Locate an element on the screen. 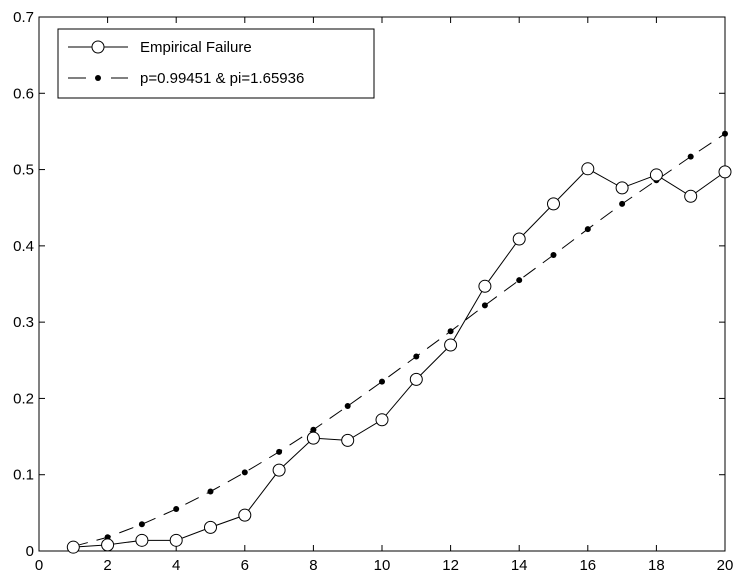 This screenshot has width=735, height=582. y-tick-label: 0.2 is located at coordinates (23, 398).